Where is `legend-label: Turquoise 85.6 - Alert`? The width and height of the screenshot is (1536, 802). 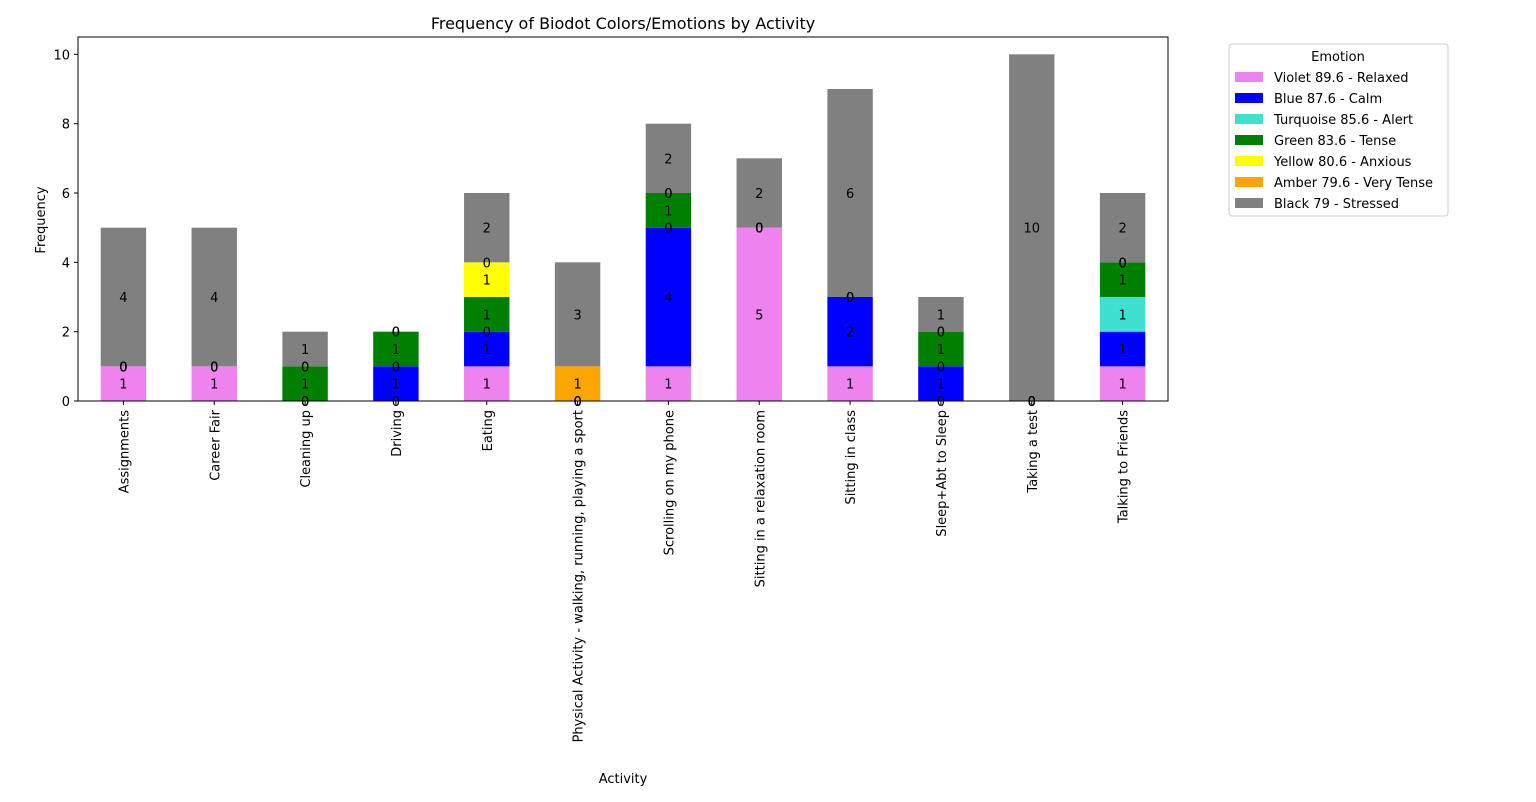 legend-label: Turquoise 85.6 - Alert is located at coordinates (1343, 120).